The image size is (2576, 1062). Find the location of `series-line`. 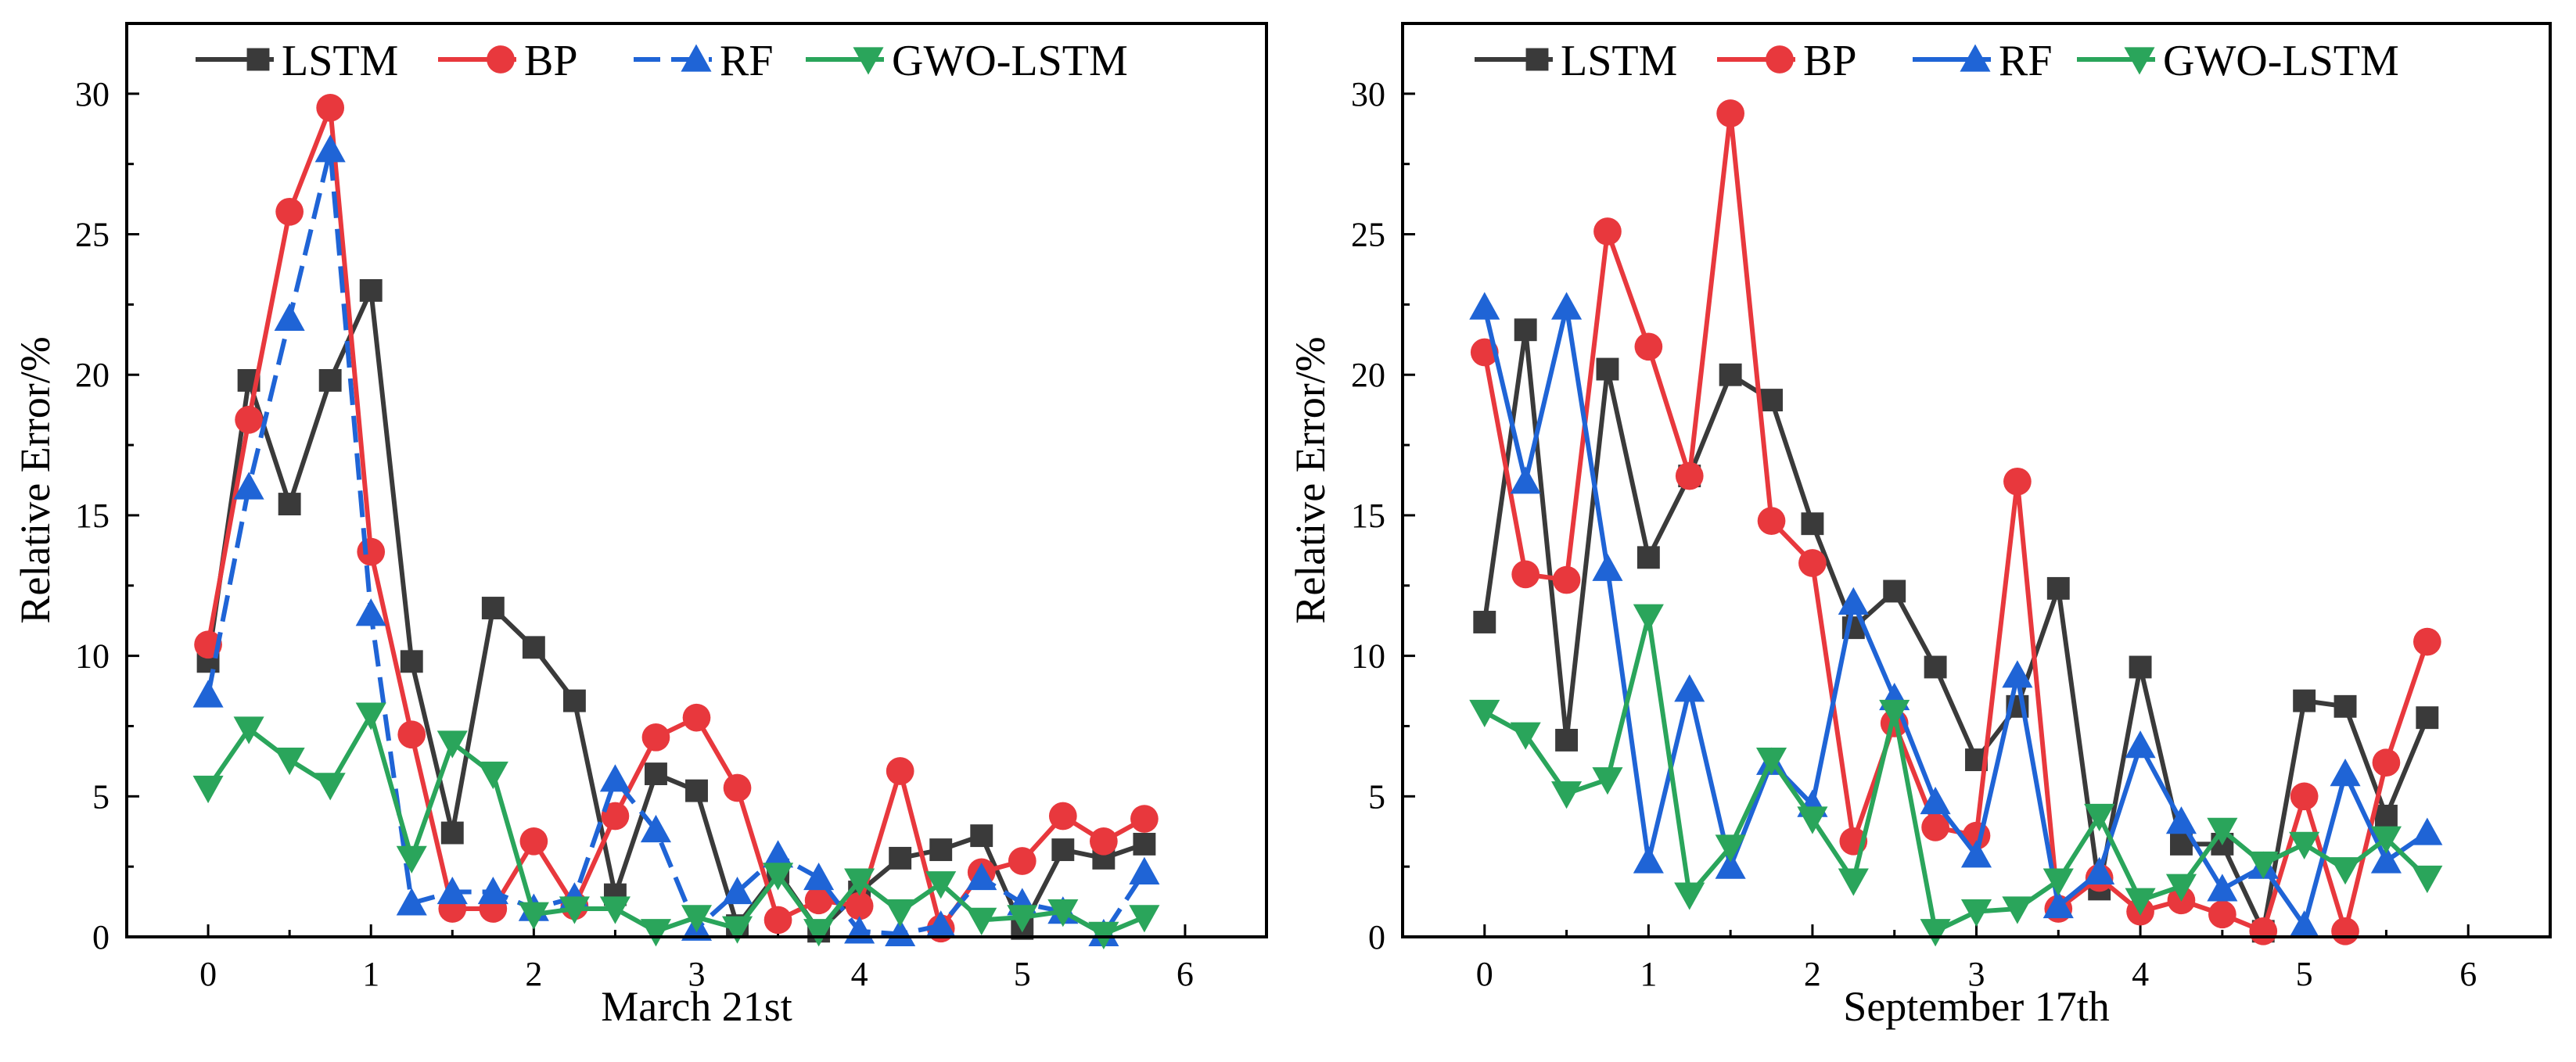

series-line is located at coordinates (1956, 774).